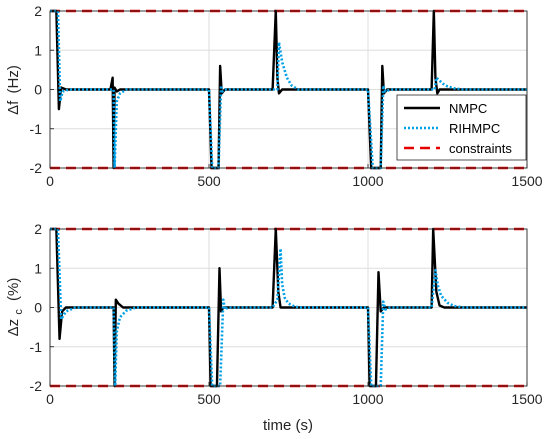 This screenshot has height=439, width=550. I want to click on bottom-ytick-label: 2, so click(38, 229).